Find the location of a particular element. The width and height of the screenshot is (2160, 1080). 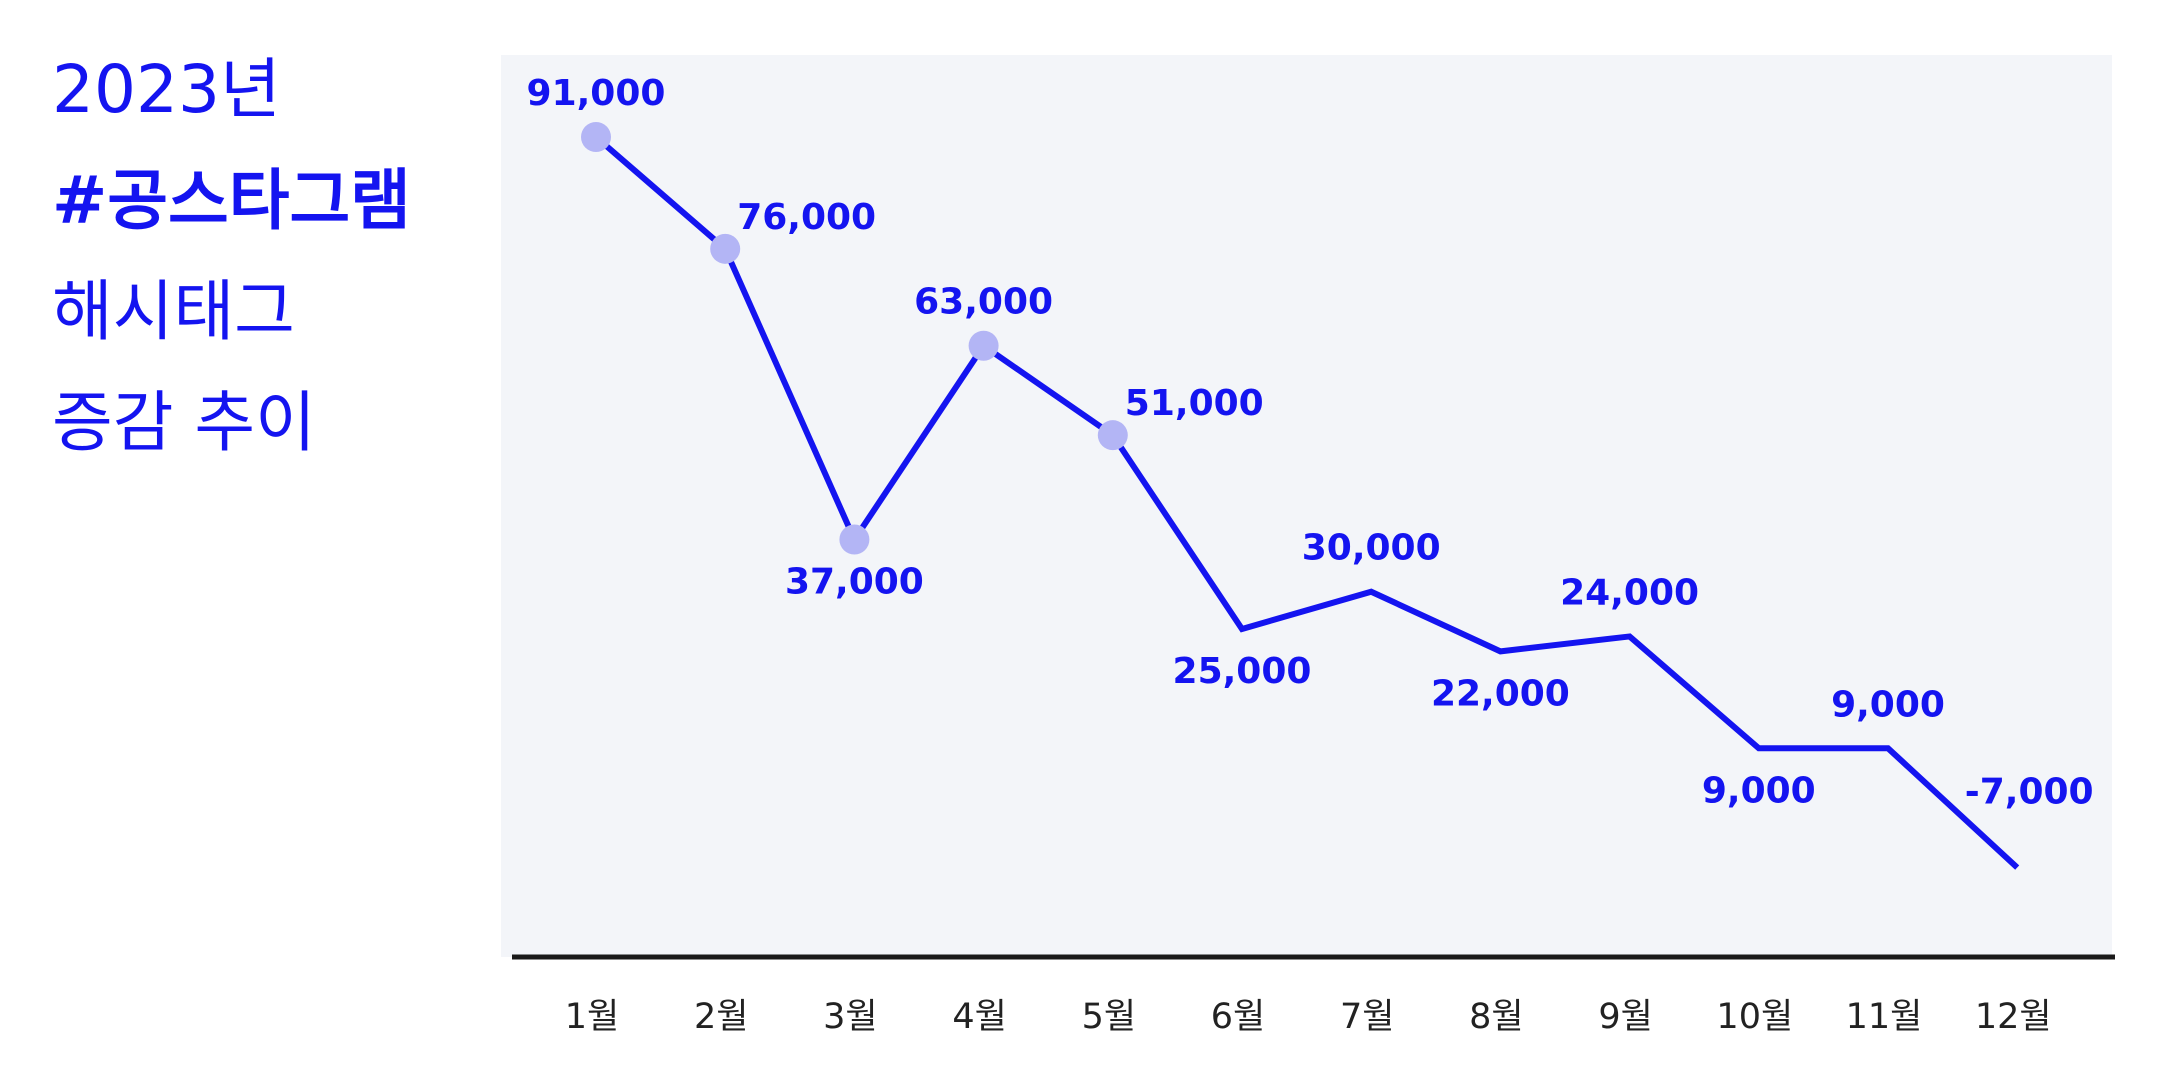

value-label: 24,000 is located at coordinates (1629, 592).